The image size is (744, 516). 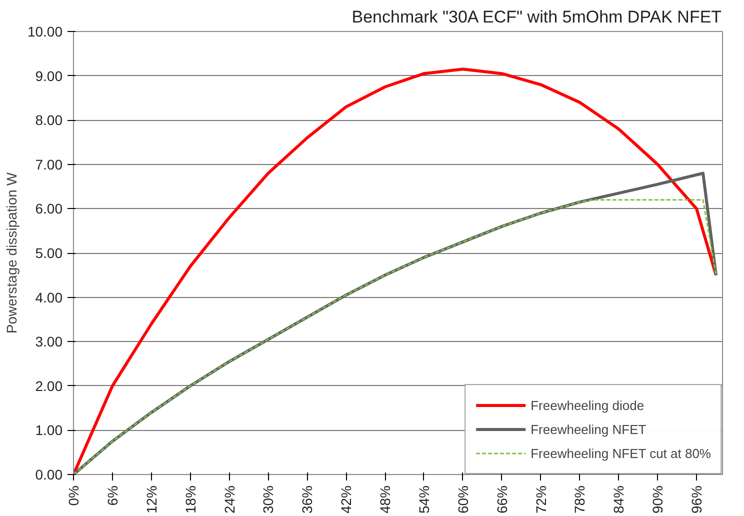 I want to click on x-tick-label: 60%, so click(x=462, y=499).